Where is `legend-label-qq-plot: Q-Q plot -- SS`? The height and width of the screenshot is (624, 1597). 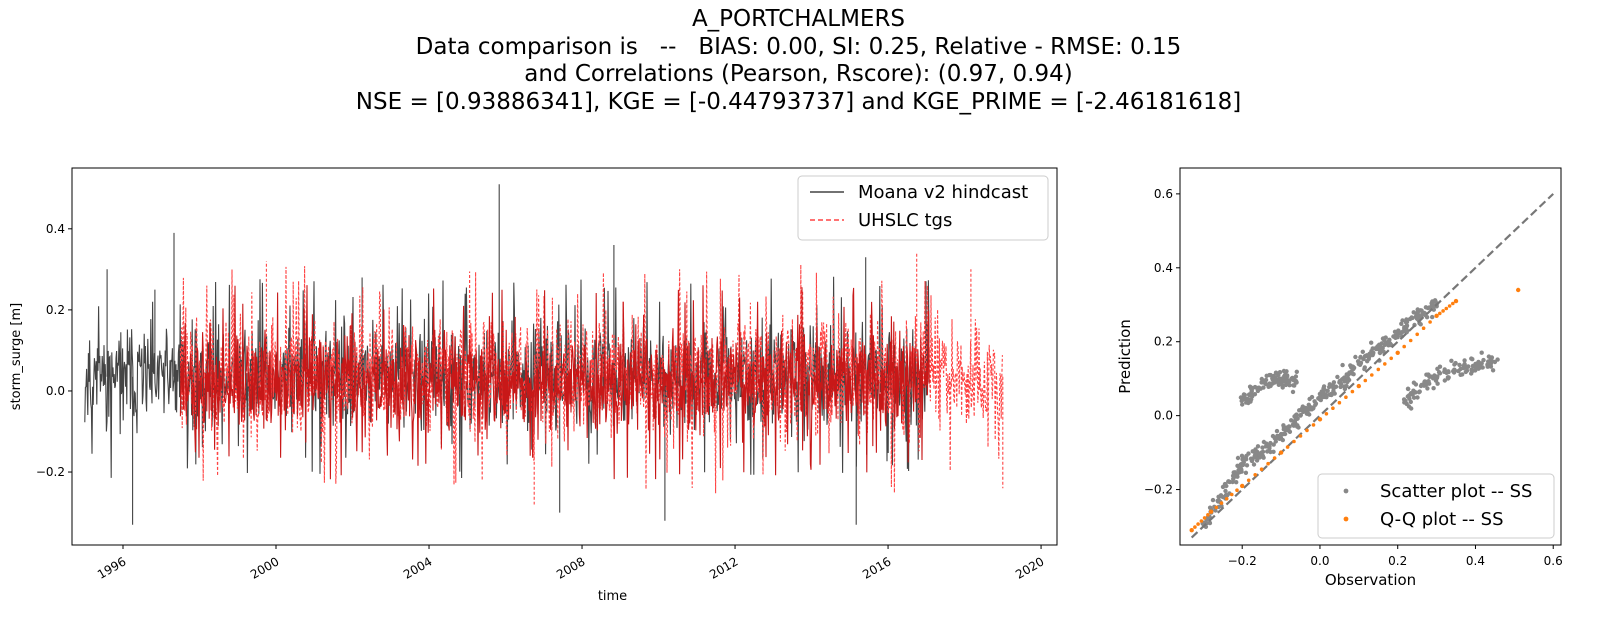 legend-label-qq-plot: Q-Q plot -- SS is located at coordinates (1442, 519).